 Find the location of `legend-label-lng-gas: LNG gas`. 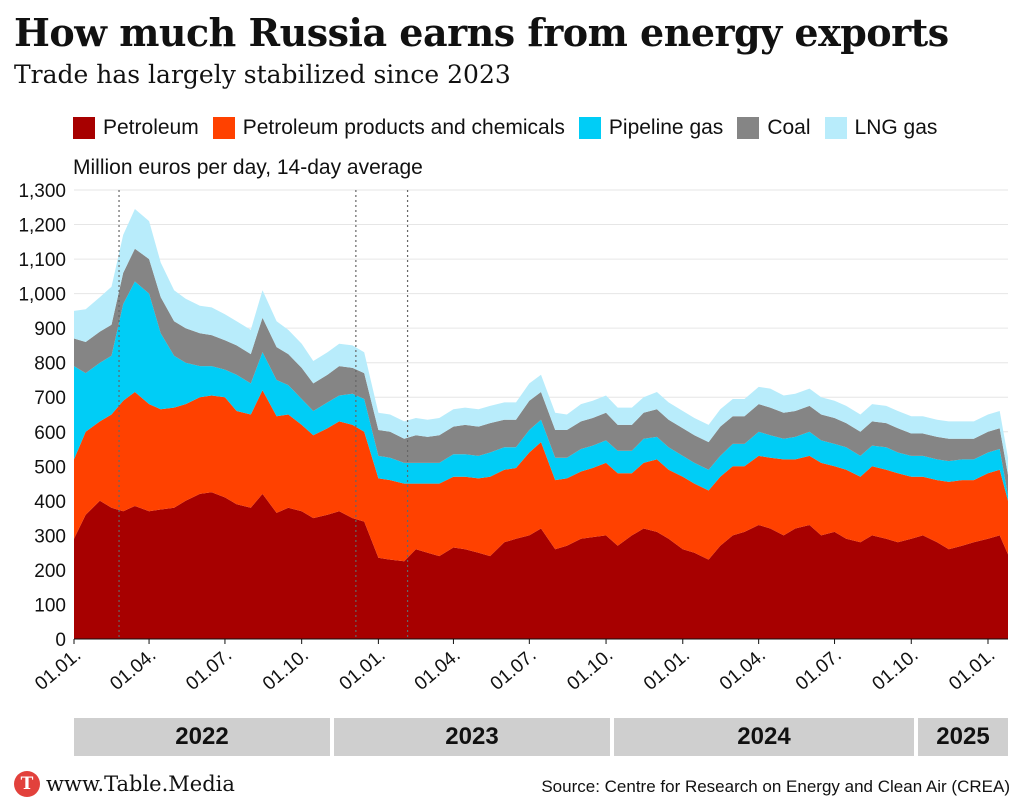

legend-label-lng-gas: LNG gas is located at coordinates (896, 127).